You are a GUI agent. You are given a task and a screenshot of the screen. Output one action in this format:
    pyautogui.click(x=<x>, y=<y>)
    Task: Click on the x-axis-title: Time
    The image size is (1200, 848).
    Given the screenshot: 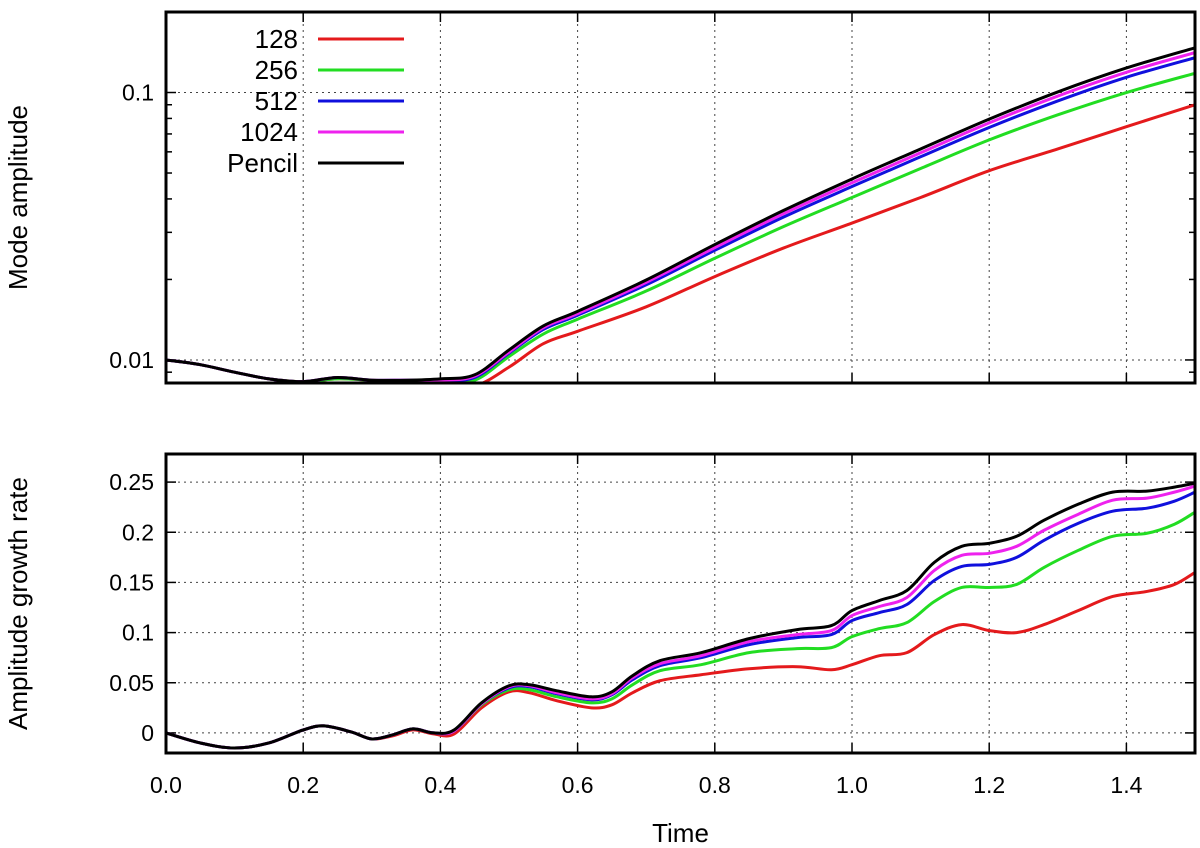 What is the action you would take?
    pyautogui.click(x=680, y=833)
    